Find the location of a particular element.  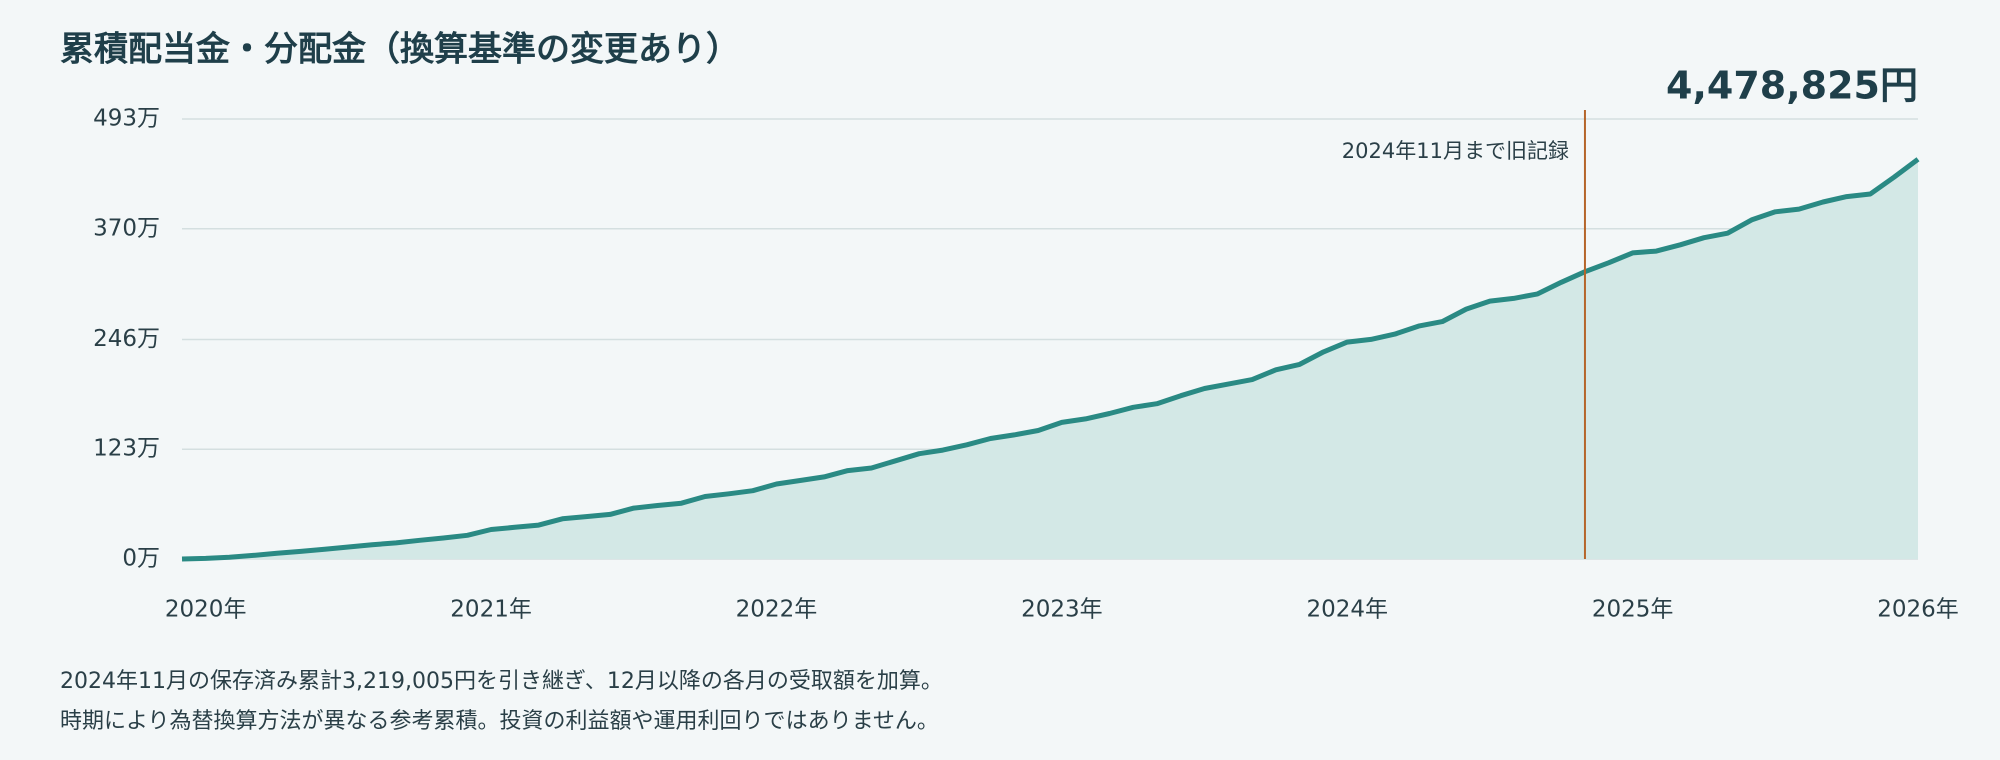

y-tick-label: 370万 is located at coordinates (126, 228).